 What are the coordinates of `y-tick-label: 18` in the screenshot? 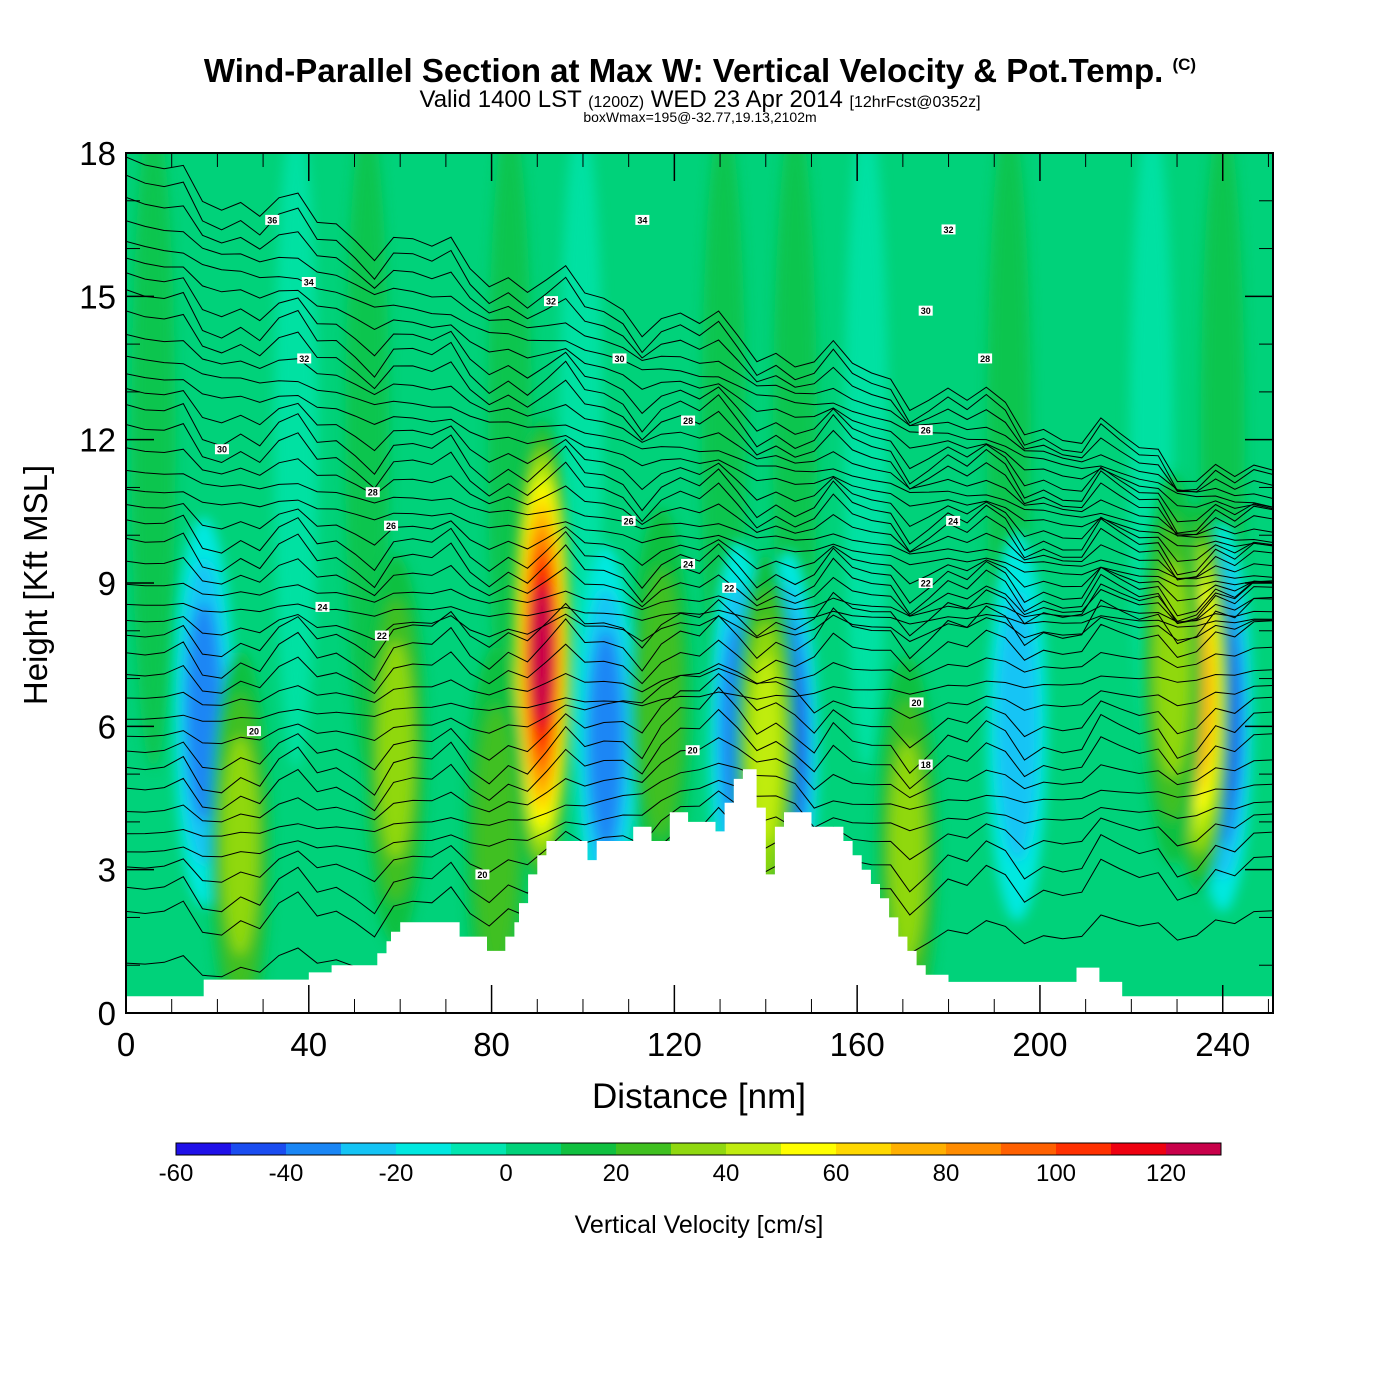 It's located at (97, 153).